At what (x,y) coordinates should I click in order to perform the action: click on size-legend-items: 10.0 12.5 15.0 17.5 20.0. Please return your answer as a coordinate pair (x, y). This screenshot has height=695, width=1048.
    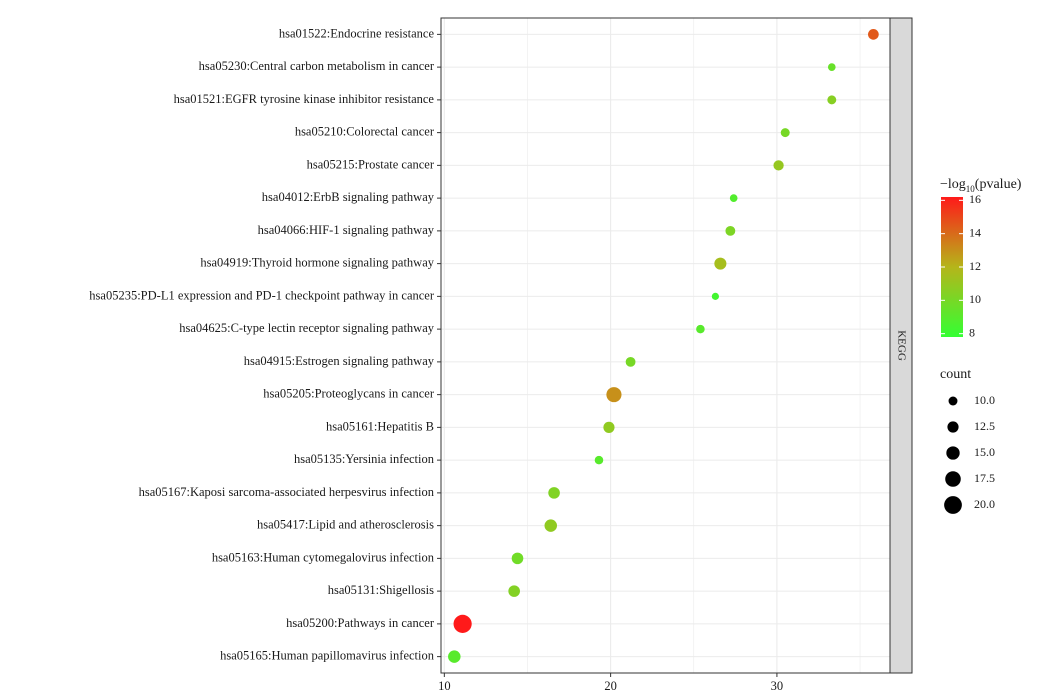
    Looking at the image, I should click on (969, 453).